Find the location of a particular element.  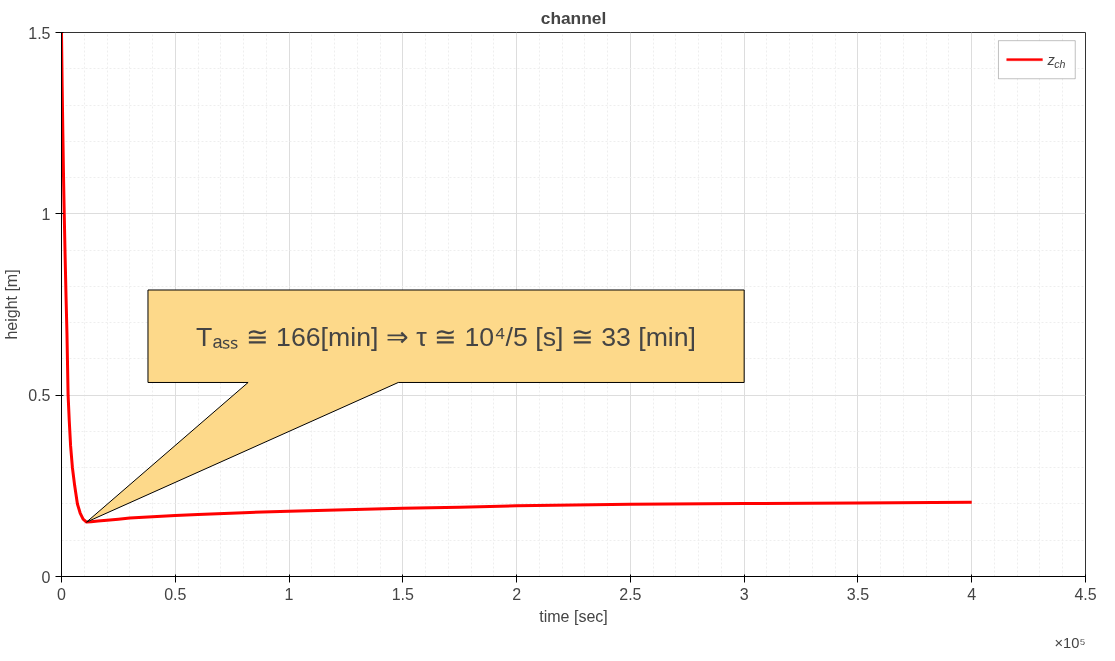

text: ×10⁵ is located at coordinates (1070, 642).